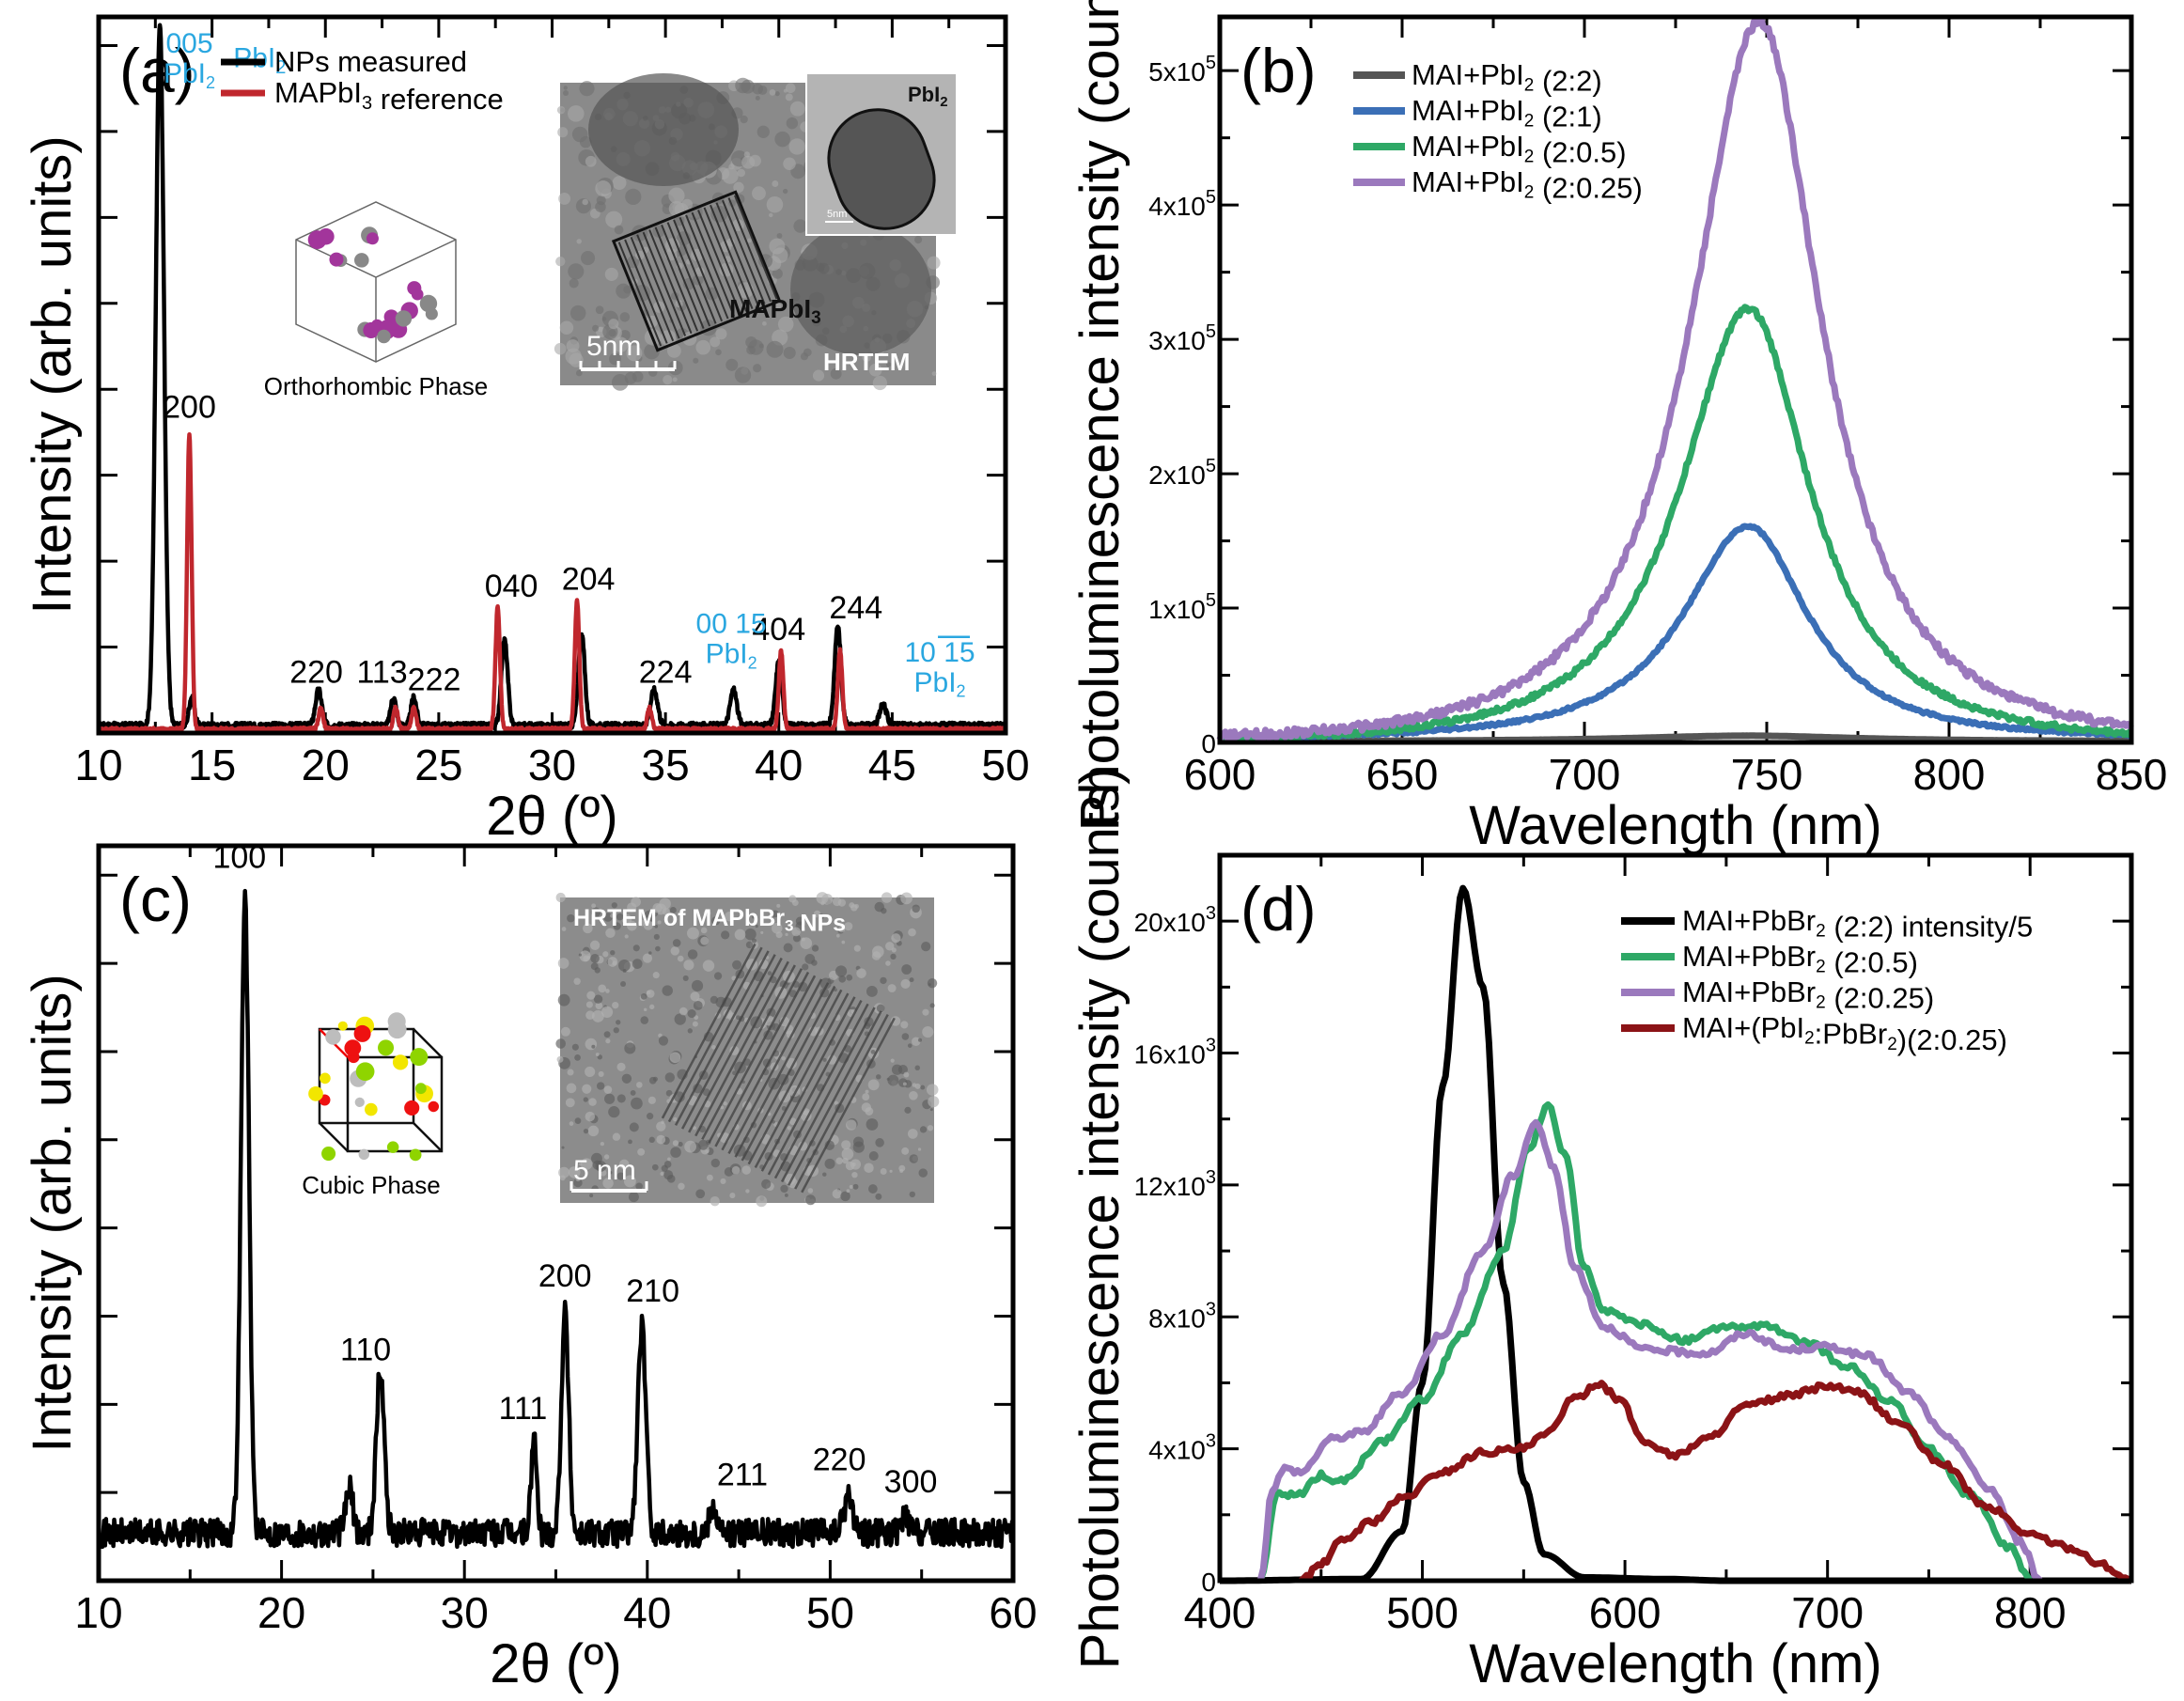  Describe the element at coordinates (1649, 1351) in the screenshot. I see `series-line` at that location.